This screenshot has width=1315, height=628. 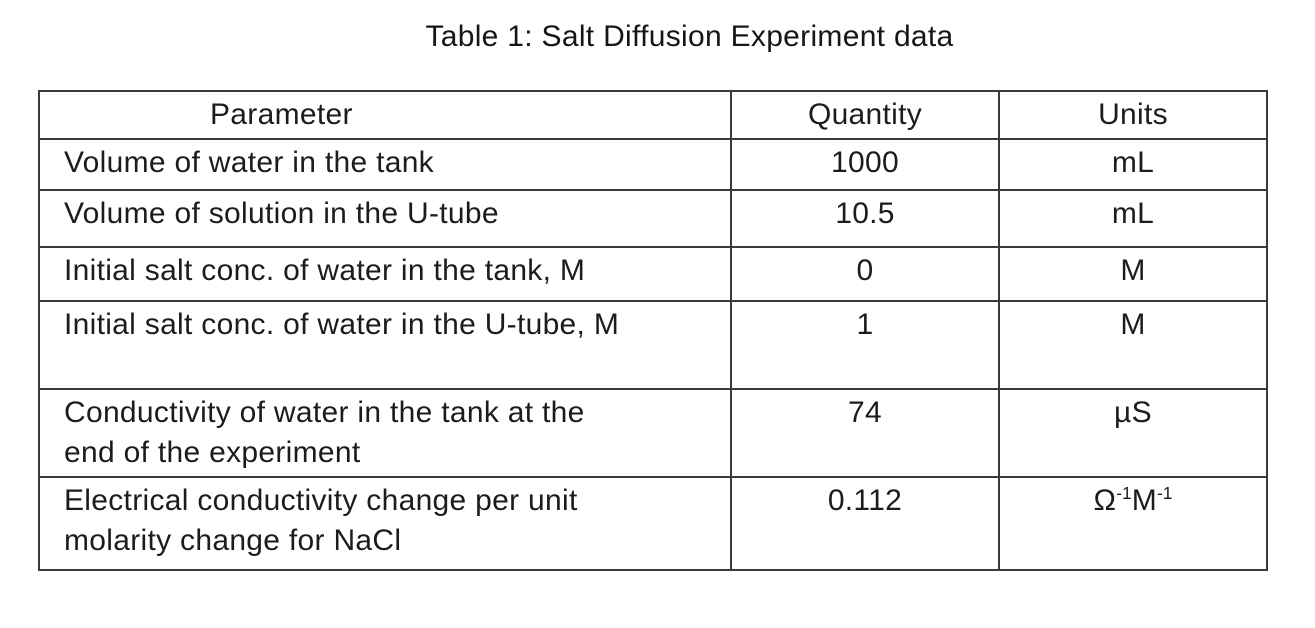 I want to click on header-row: Parameter Quantity Units, so click(x=653, y=115).